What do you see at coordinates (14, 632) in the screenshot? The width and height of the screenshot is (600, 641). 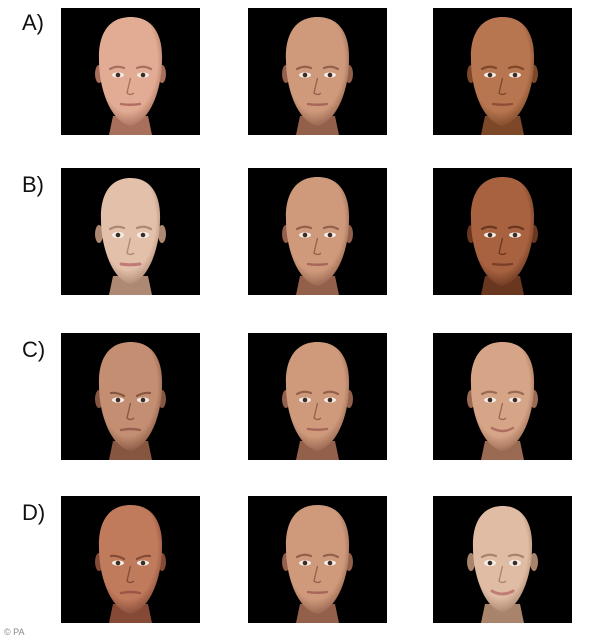 I see `photo-credit: © PA` at bounding box center [14, 632].